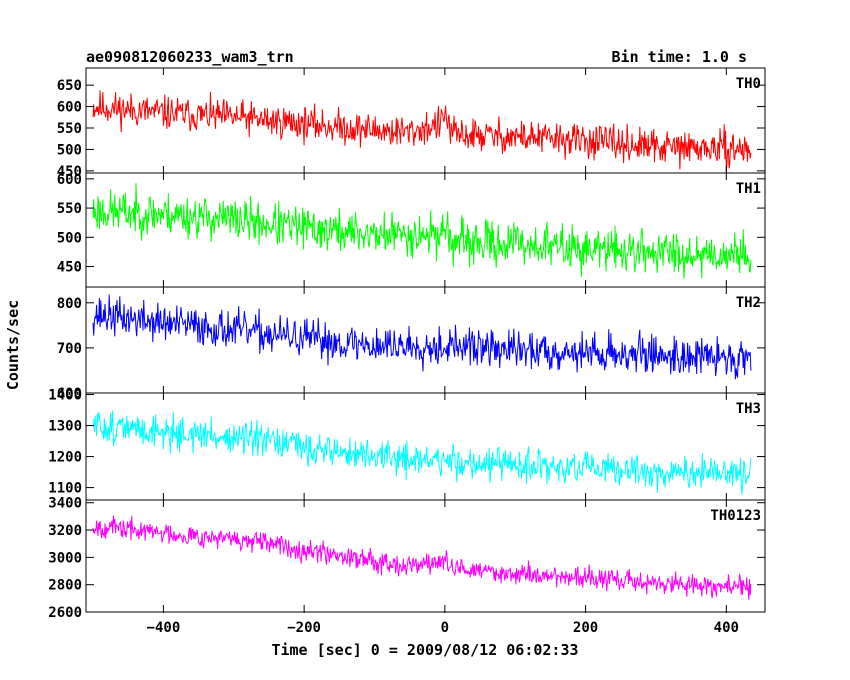 Image resolution: width=850 pixels, height=680 pixels. I want to click on panel-name-label: TH1, so click(748, 189).